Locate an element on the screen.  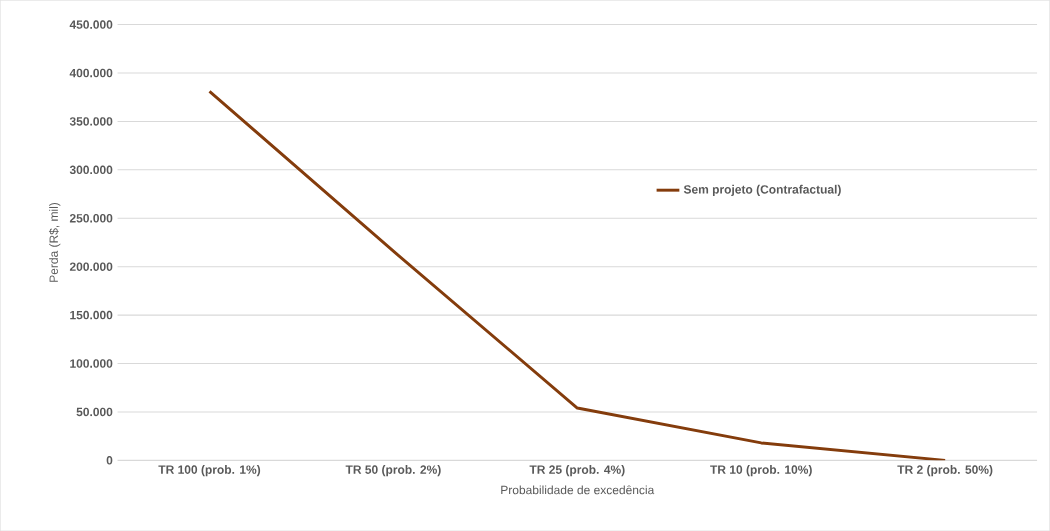
y-tick-label: 100.000 is located at coordinates (91, 363).